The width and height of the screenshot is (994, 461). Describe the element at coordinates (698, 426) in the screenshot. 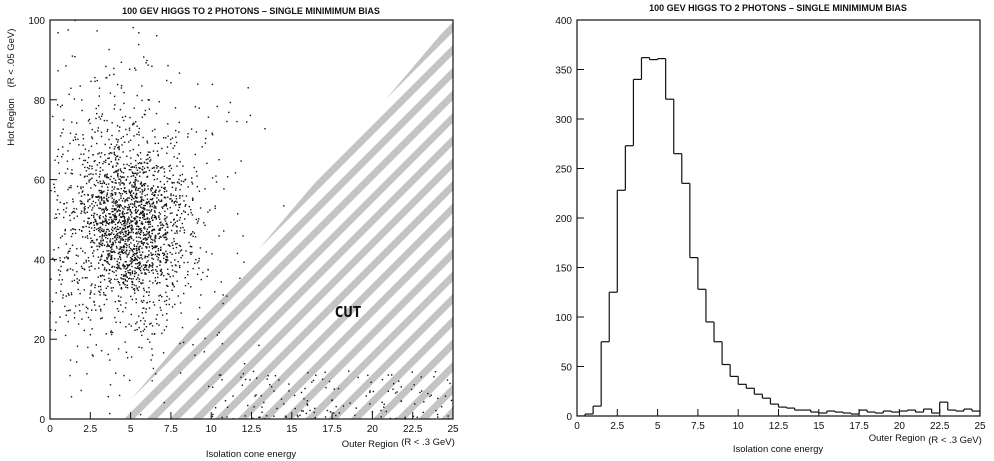

I see `x-tick-label: 7.5` at that location.